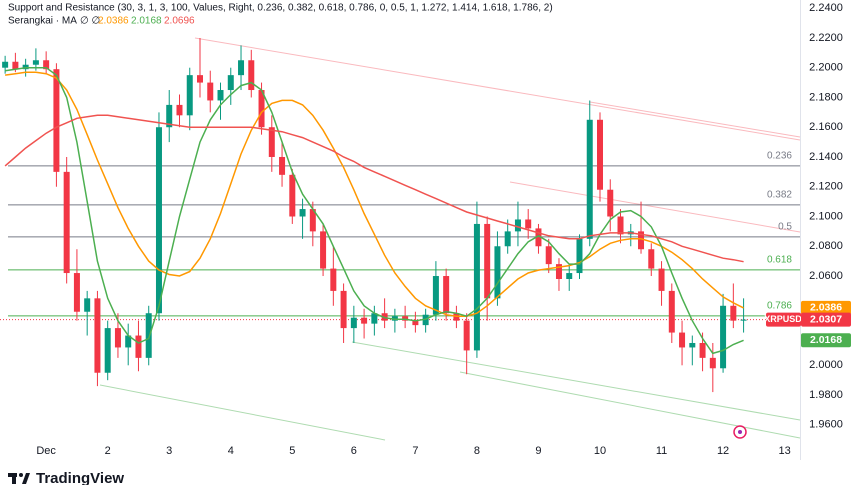 The image size is (852, 485). What do you see at coordinates (600, 451) in the screenshot?
I see `x-tick-label: 10` at bounding box center [600, 451].